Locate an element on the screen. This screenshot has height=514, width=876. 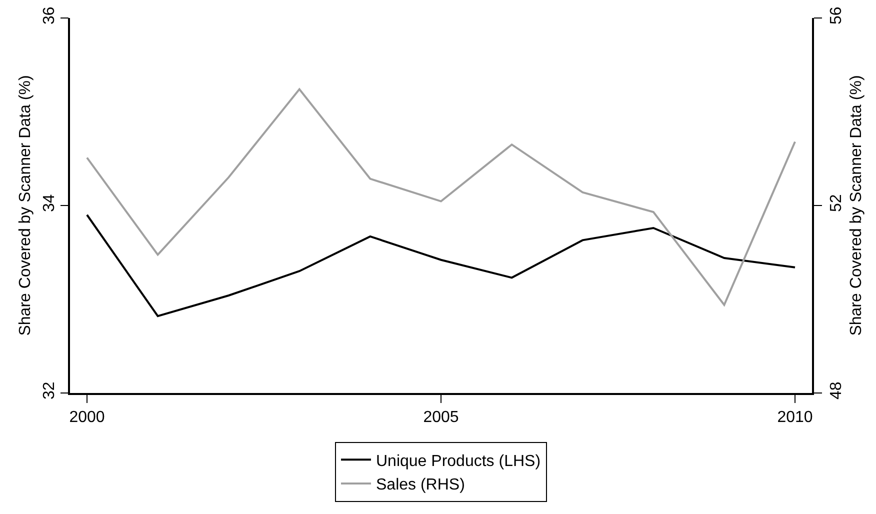
y-axis-title: Share Covered by Scanner Data (%) is located at coordinates (25, 205).